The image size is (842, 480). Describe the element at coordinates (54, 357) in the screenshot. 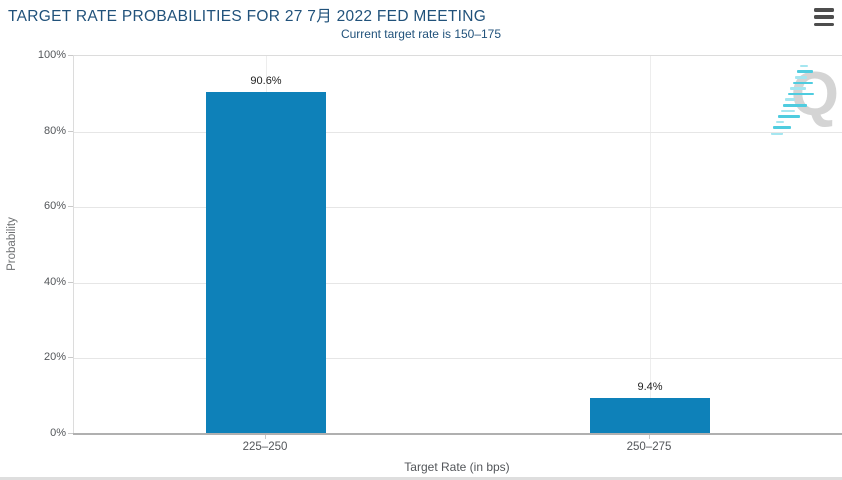

I see `y-tick-label: 20%` at that location.